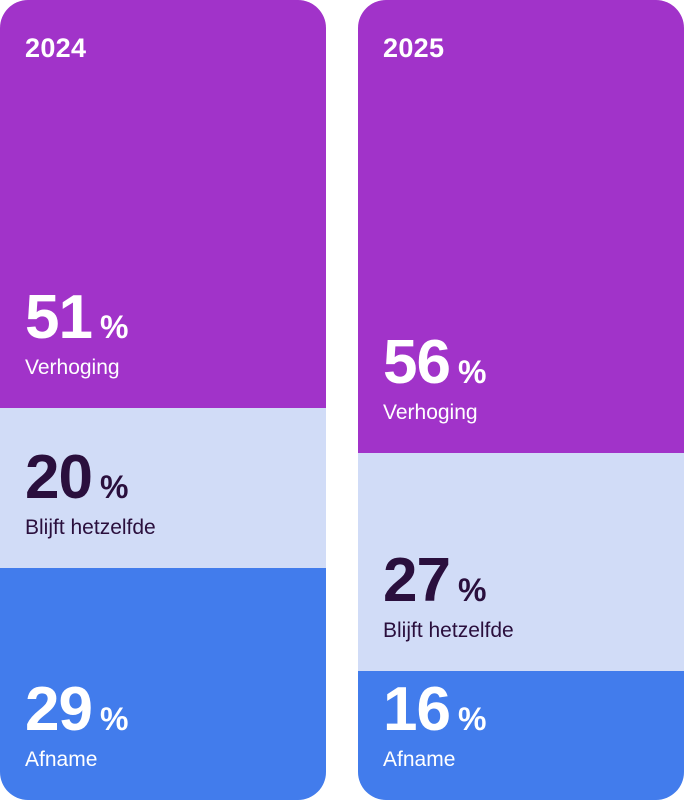 The width and height of the screenshot is (684, 800). I want to click on percent-line: 27%, so click(448, 580).